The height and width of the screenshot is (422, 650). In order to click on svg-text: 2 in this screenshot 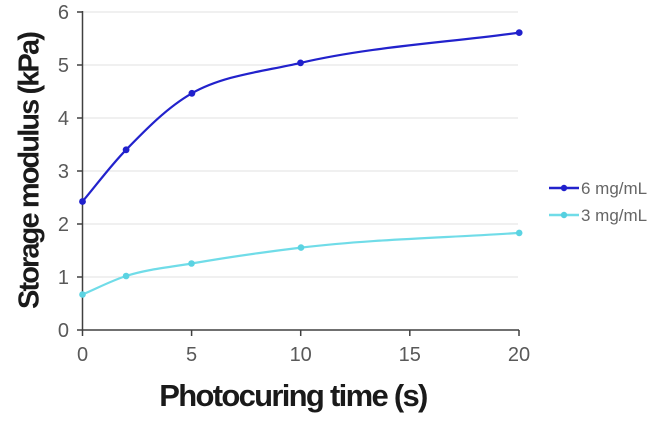, I will do `click(63, 225)`.